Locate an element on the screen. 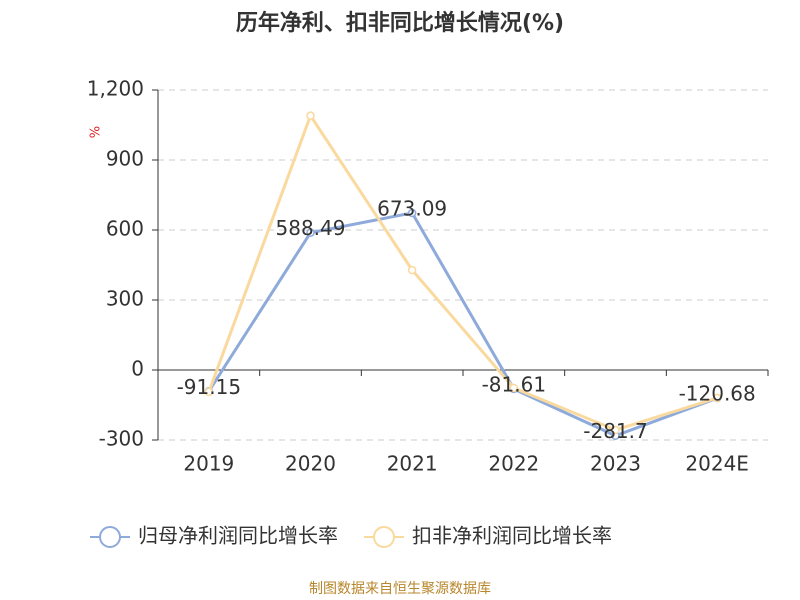 The width and height of the screenshot is (800, 600). x-tick-label: 2023 is located at coordinates (615, 464).